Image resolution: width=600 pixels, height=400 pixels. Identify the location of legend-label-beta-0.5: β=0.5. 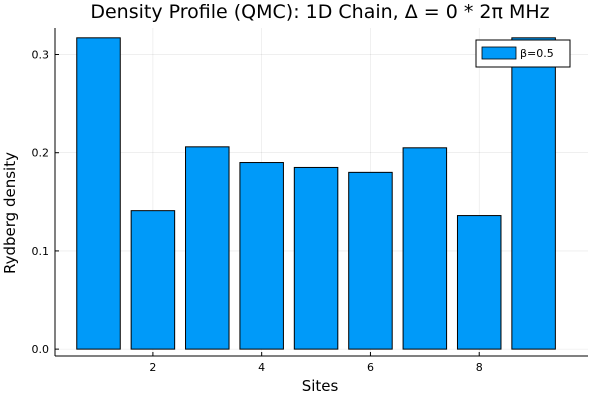
(537, 53).